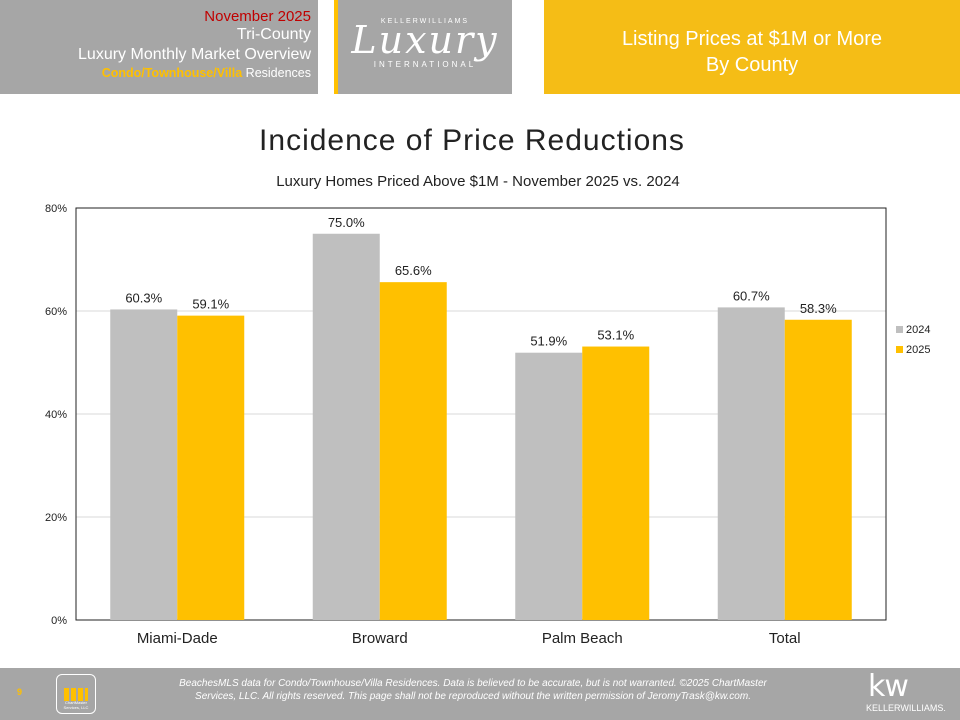 The height and width of the screenshot is (720, 960). Describe the element at coordinates (888, 686) in the screenshot. I see `kw-logo: kw` at that location.